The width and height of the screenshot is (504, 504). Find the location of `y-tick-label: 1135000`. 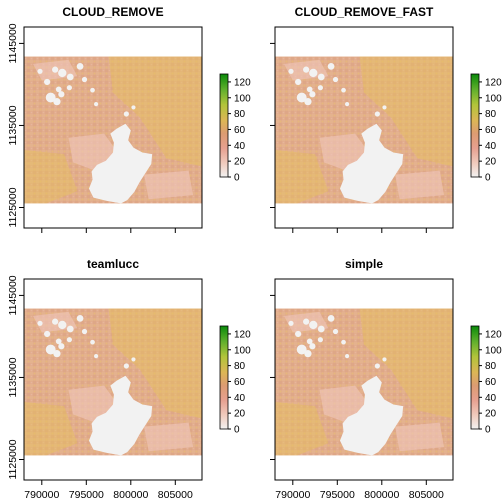

y-tick-label: 1135000 is located at coordinates (13, 125).